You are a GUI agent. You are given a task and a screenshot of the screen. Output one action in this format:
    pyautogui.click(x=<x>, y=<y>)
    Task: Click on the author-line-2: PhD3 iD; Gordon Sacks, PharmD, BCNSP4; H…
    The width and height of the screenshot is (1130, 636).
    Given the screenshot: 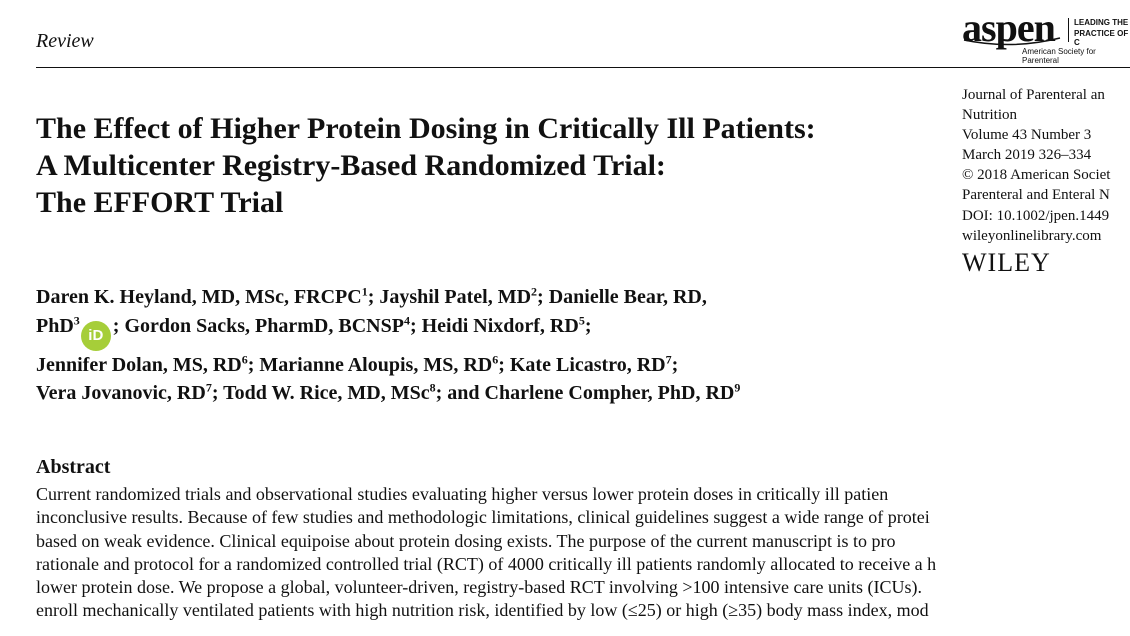 What is the action you would take?
    pyautogui.click(x=388, y=331)
    